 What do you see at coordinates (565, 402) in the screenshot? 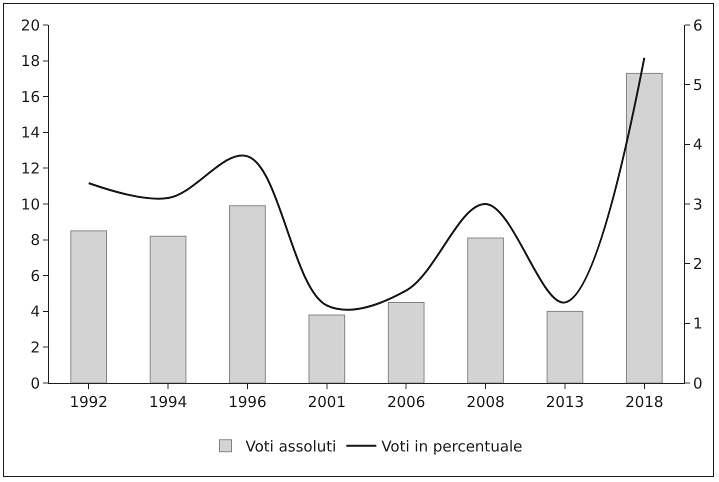
I see `x-tick-label: 2013` at bounding box center [565, 402].